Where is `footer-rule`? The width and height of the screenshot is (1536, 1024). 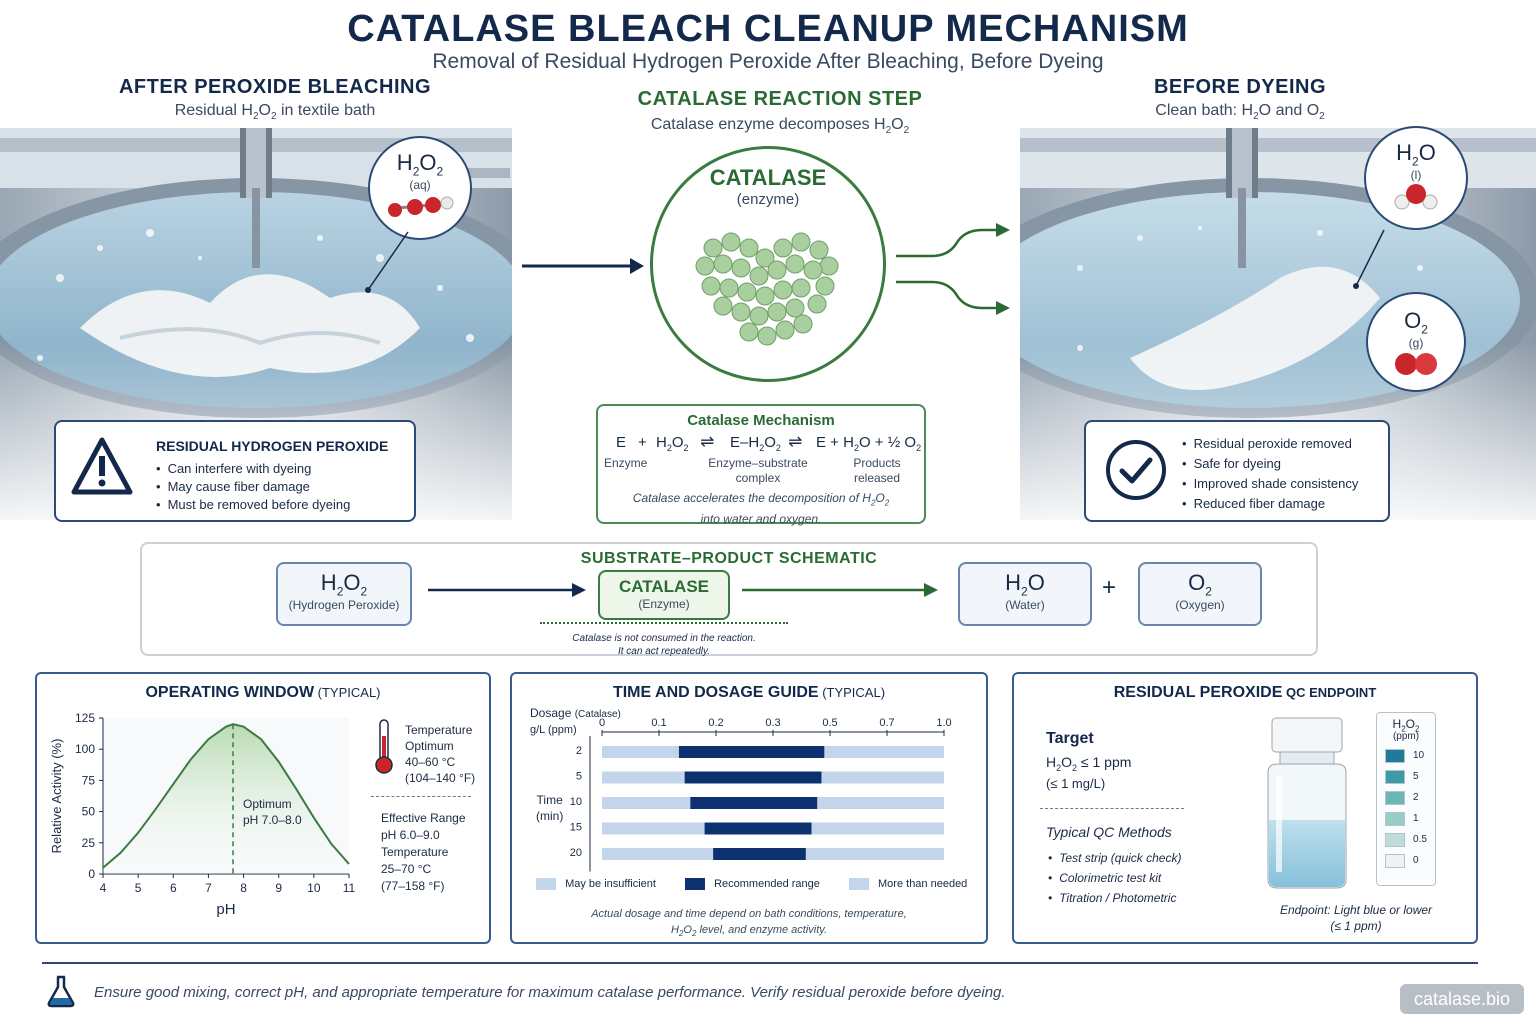 footer-rule is located at coordinates (760, 963).